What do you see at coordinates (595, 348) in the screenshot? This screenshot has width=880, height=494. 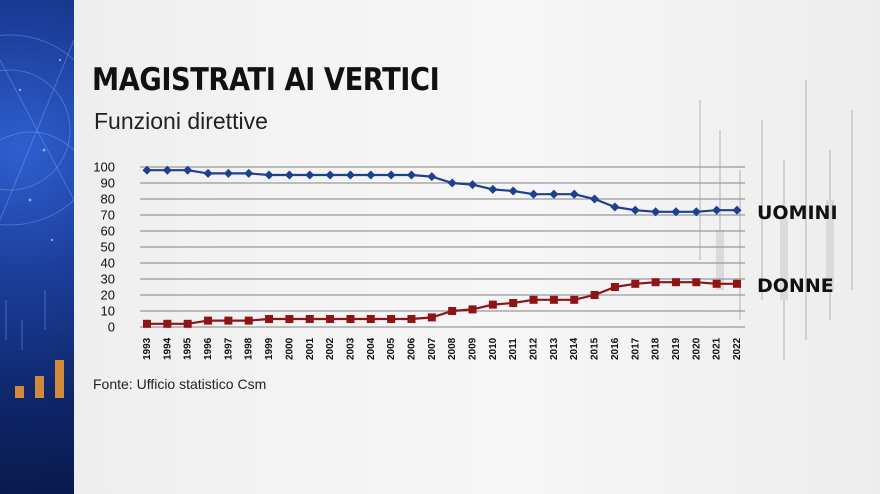 I see `x-tick-label: 2015` at bounding box center [595, 348].